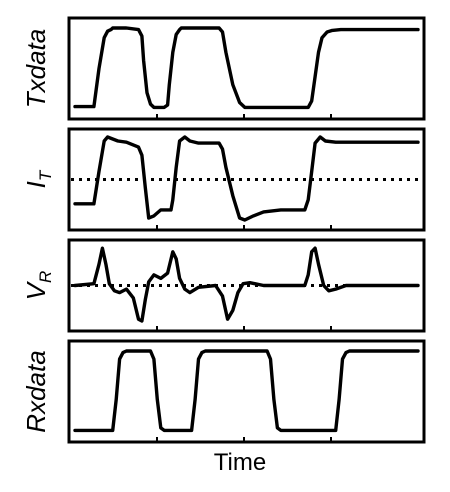 The image size is (450, 492). I want to click on txdata-ylabel: Txdata, so click(36, 69).